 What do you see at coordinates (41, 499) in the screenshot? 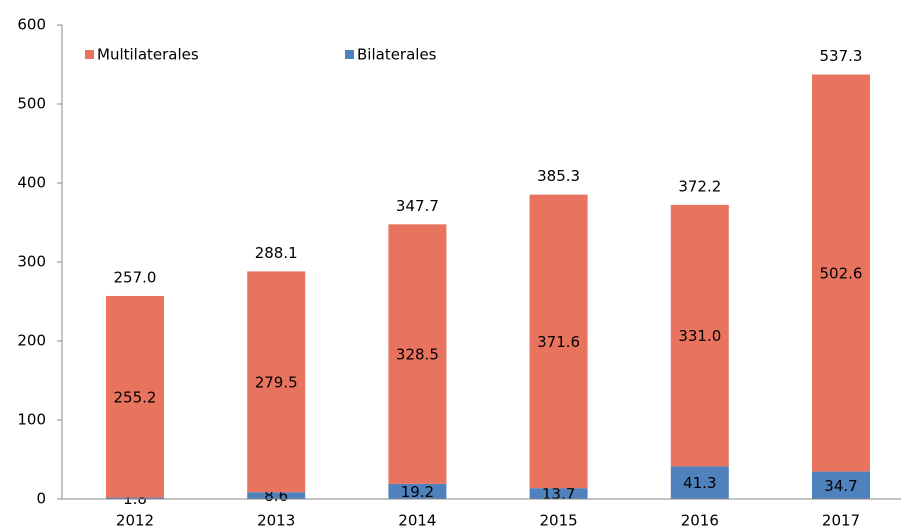
I see `y-tick-label: 0` at bounding box center [41, 499].